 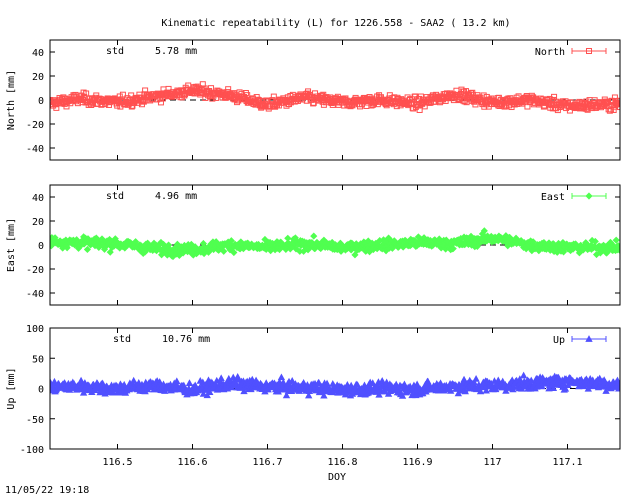 I want to click on y-tick-label: 100, so click(x=35, y=329).